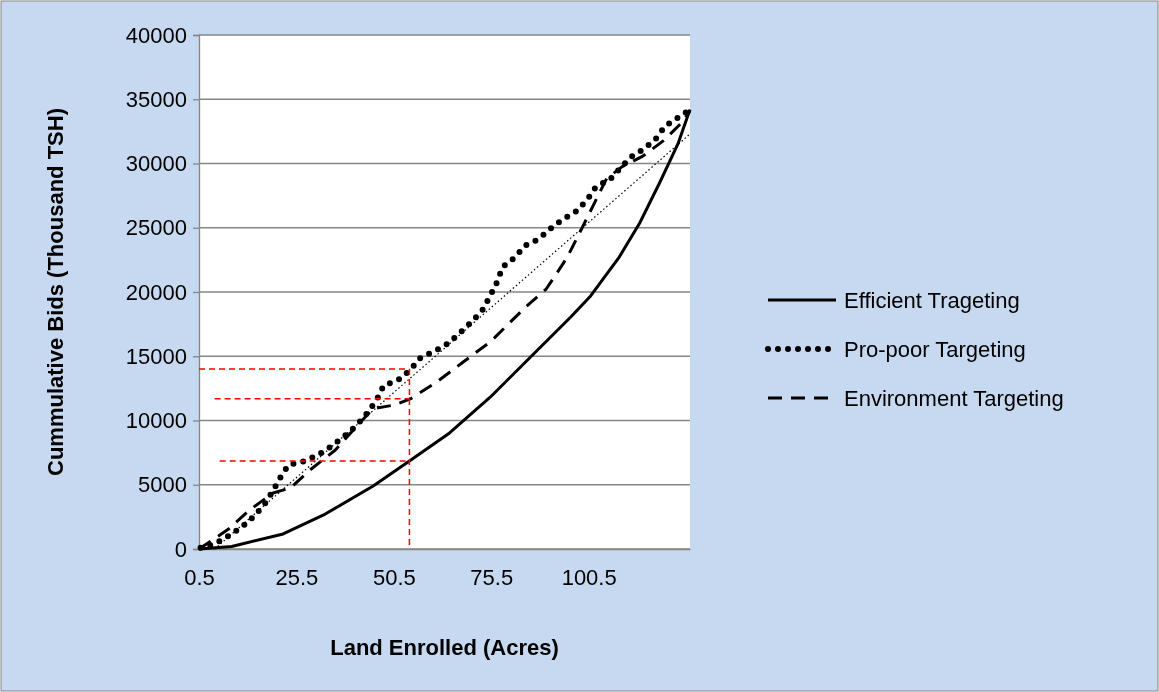  What do you see at coordinates (935, 349) in the screenshot?
I see `legend-label: Pro-poor Targeting` at bounding box center [935, 349].